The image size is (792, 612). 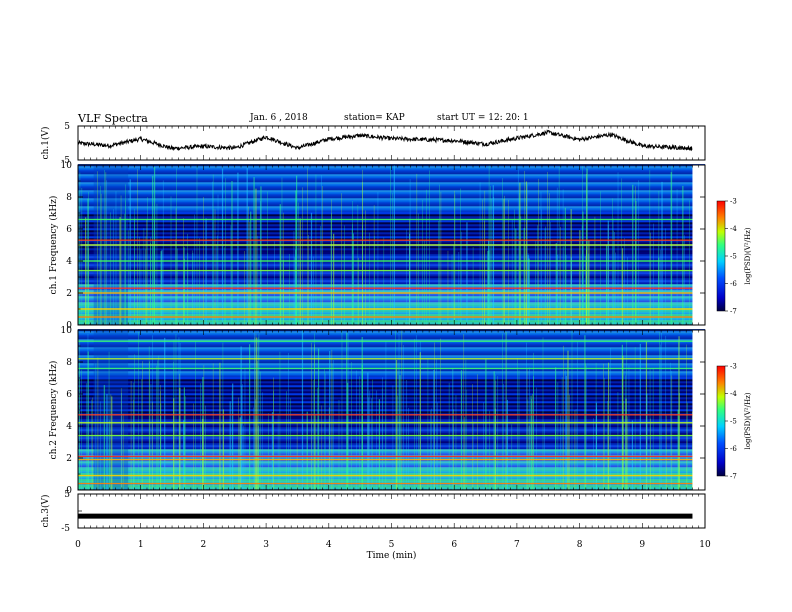 I want to click on ch1-spectrogram-colorbar, so click(x=721, y=256).